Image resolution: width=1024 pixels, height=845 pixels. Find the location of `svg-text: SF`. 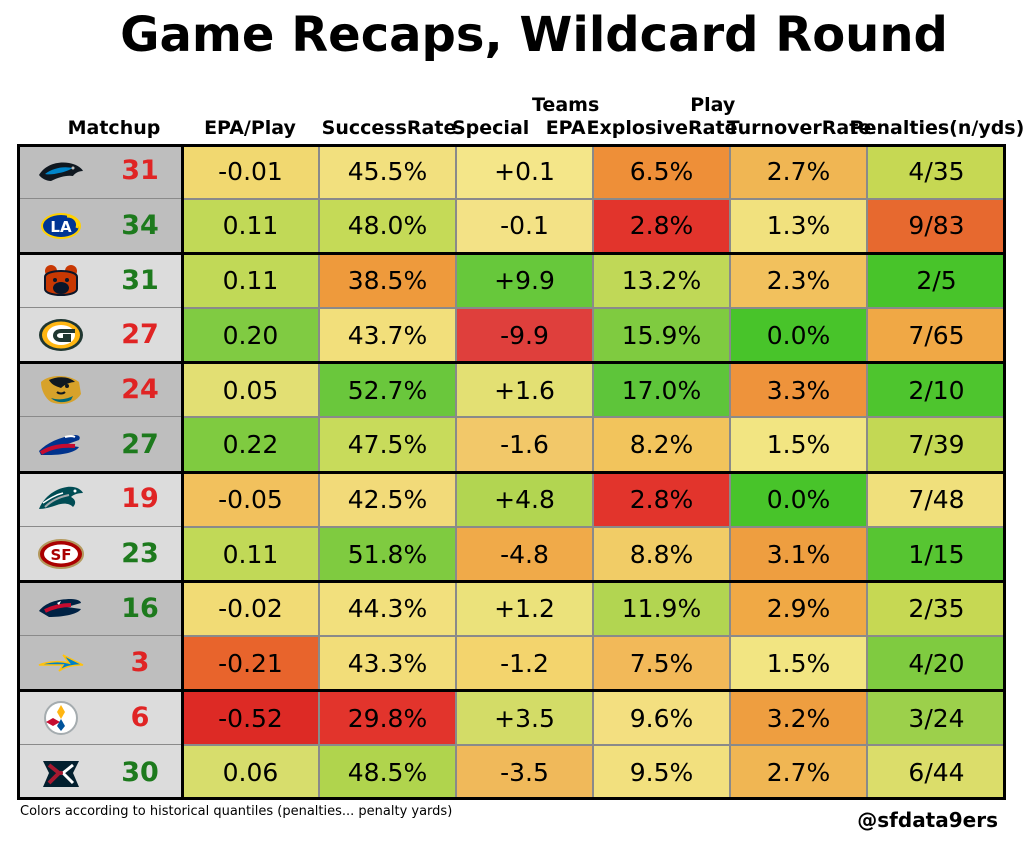

svg-text: SF is located at coordinates (60, 555).